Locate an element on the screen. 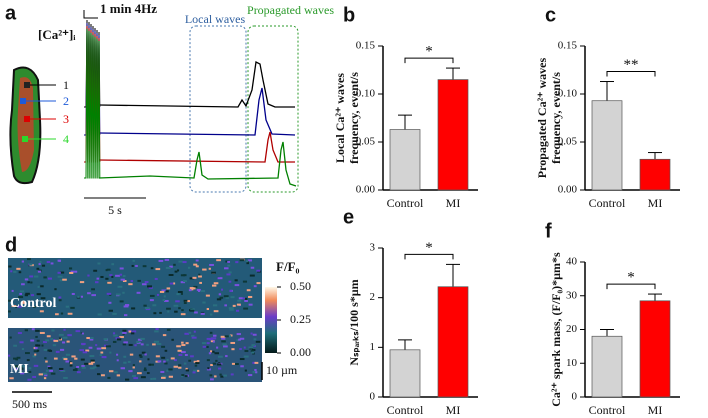  panel-label: a is located at coordinates (11, 13).